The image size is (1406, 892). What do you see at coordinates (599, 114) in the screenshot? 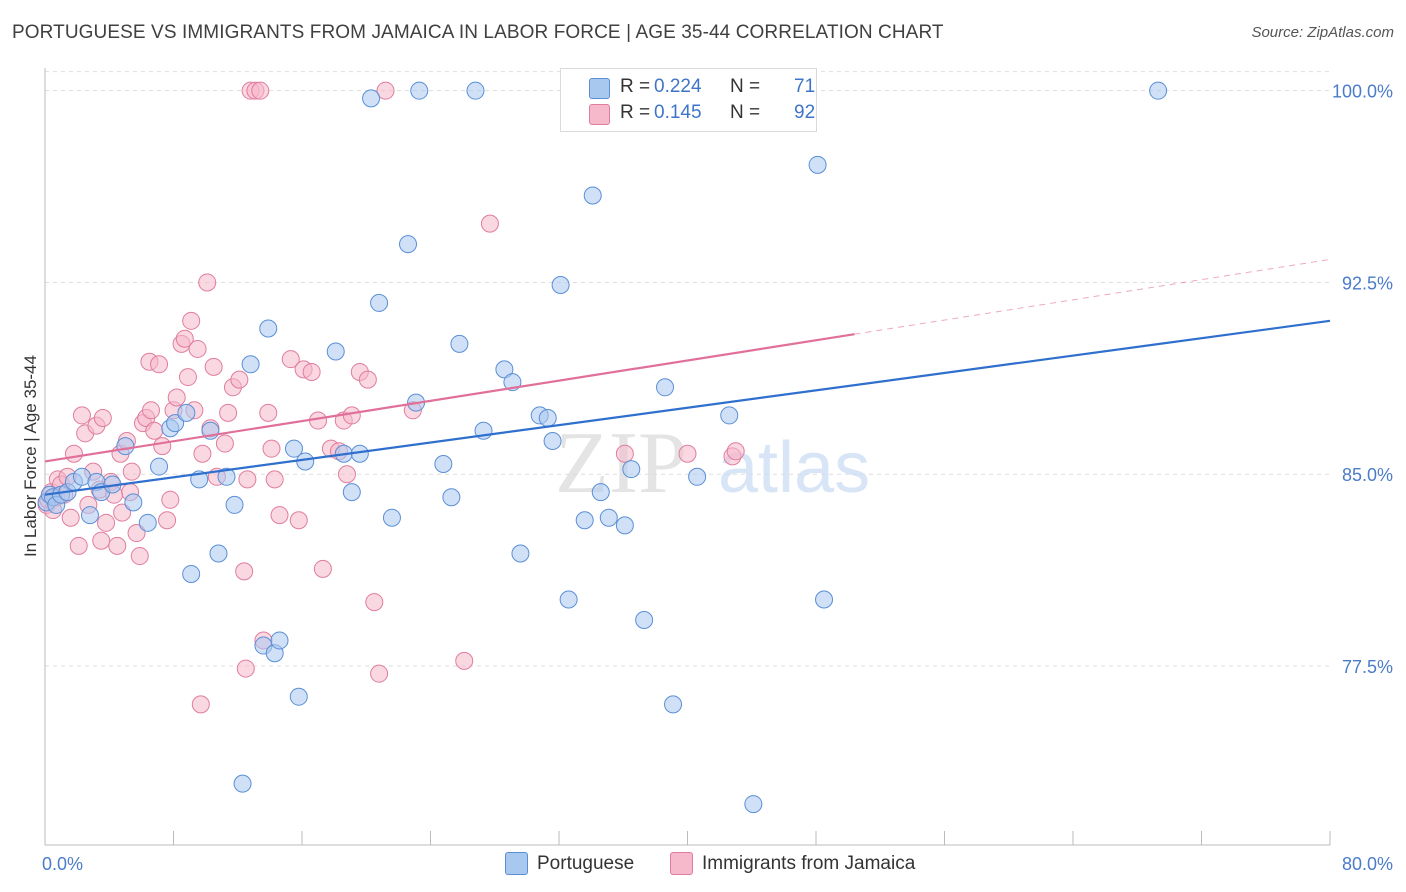
I see `legend-swatch-pink` at bounding box center [599, 114].